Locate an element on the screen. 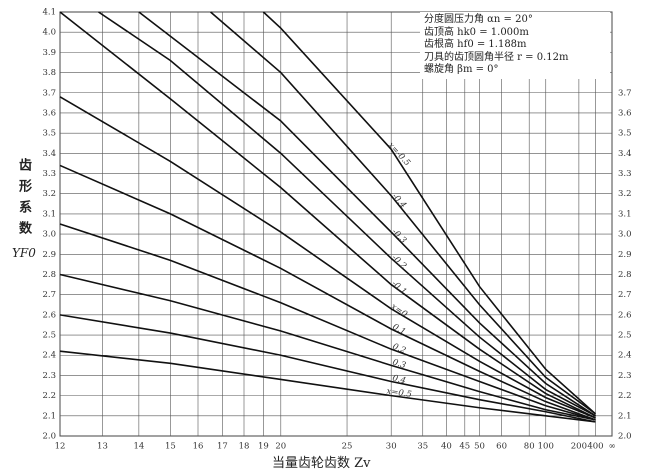 This screenshot has width=650, height=475. y-tick-label-right: 2.2 is located at coordinates (625, 396).